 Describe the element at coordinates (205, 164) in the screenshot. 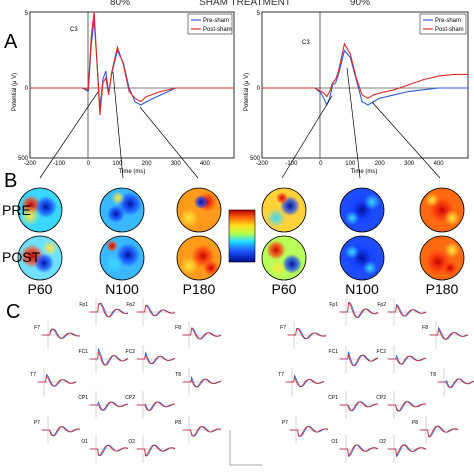

I see `x-tick: 400` at that location.